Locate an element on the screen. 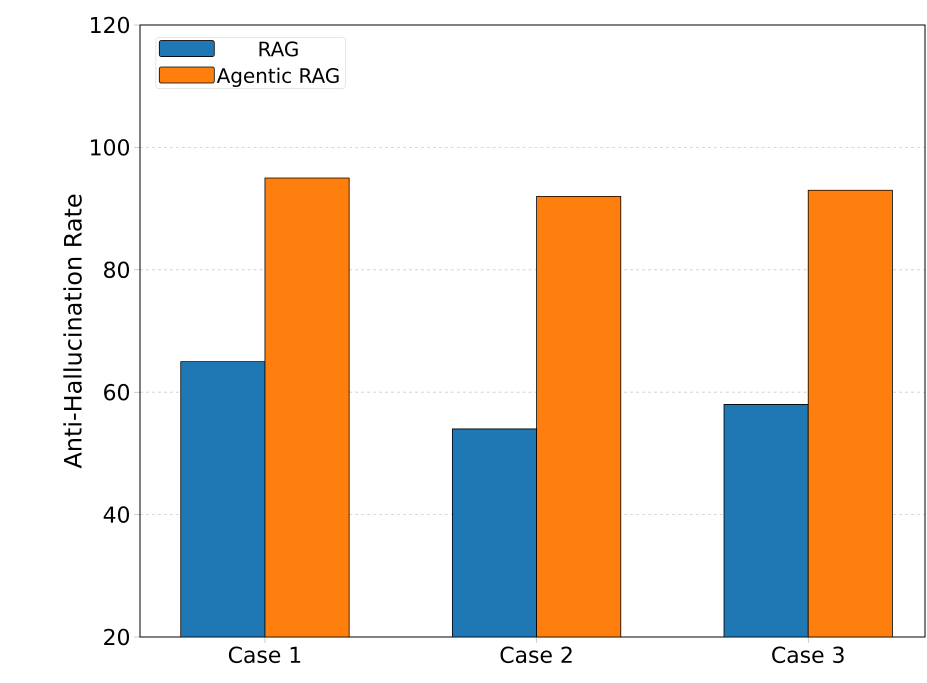 The image size is (927, 683). x-tick-label: Case 3 is located at coordinates (808, 655).